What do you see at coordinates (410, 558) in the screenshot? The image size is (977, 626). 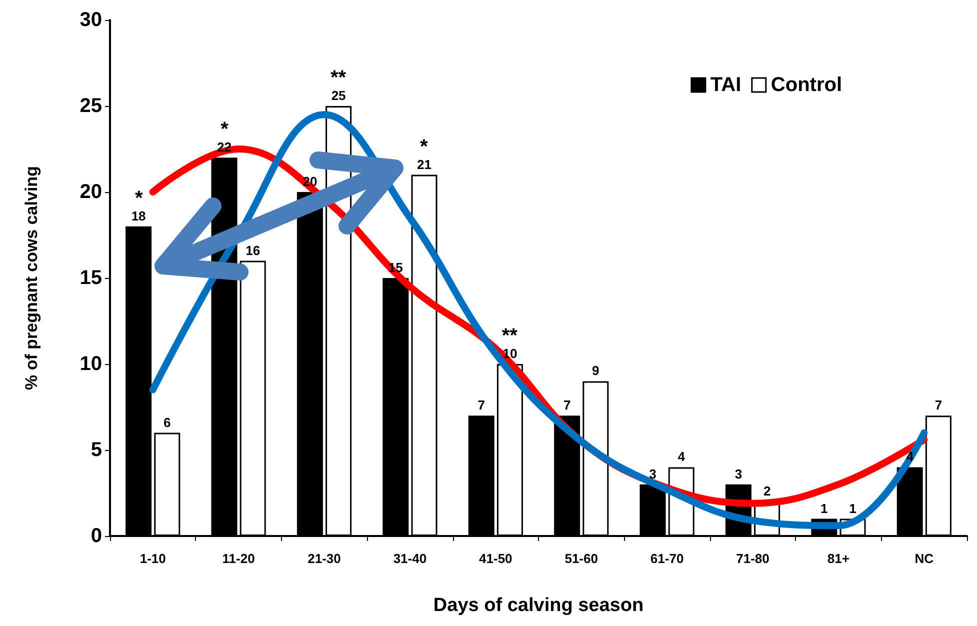 I see `x-tick-label: 31-40` at bounding box center [410, 558].